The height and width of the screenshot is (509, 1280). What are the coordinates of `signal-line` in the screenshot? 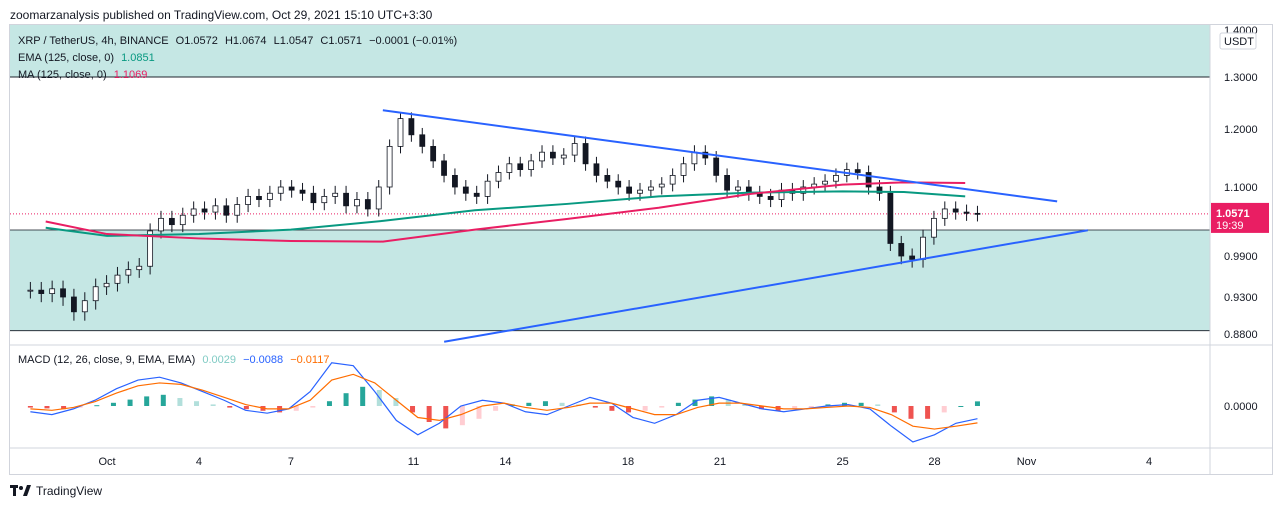 It's located at (504, 401).